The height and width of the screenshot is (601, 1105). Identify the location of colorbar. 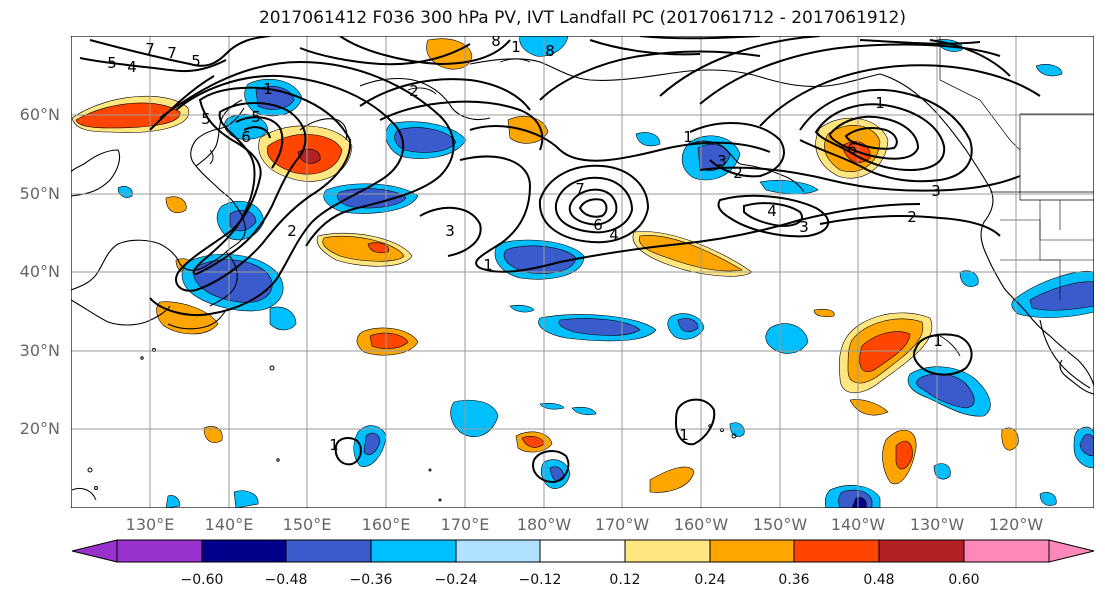
(583, 551).